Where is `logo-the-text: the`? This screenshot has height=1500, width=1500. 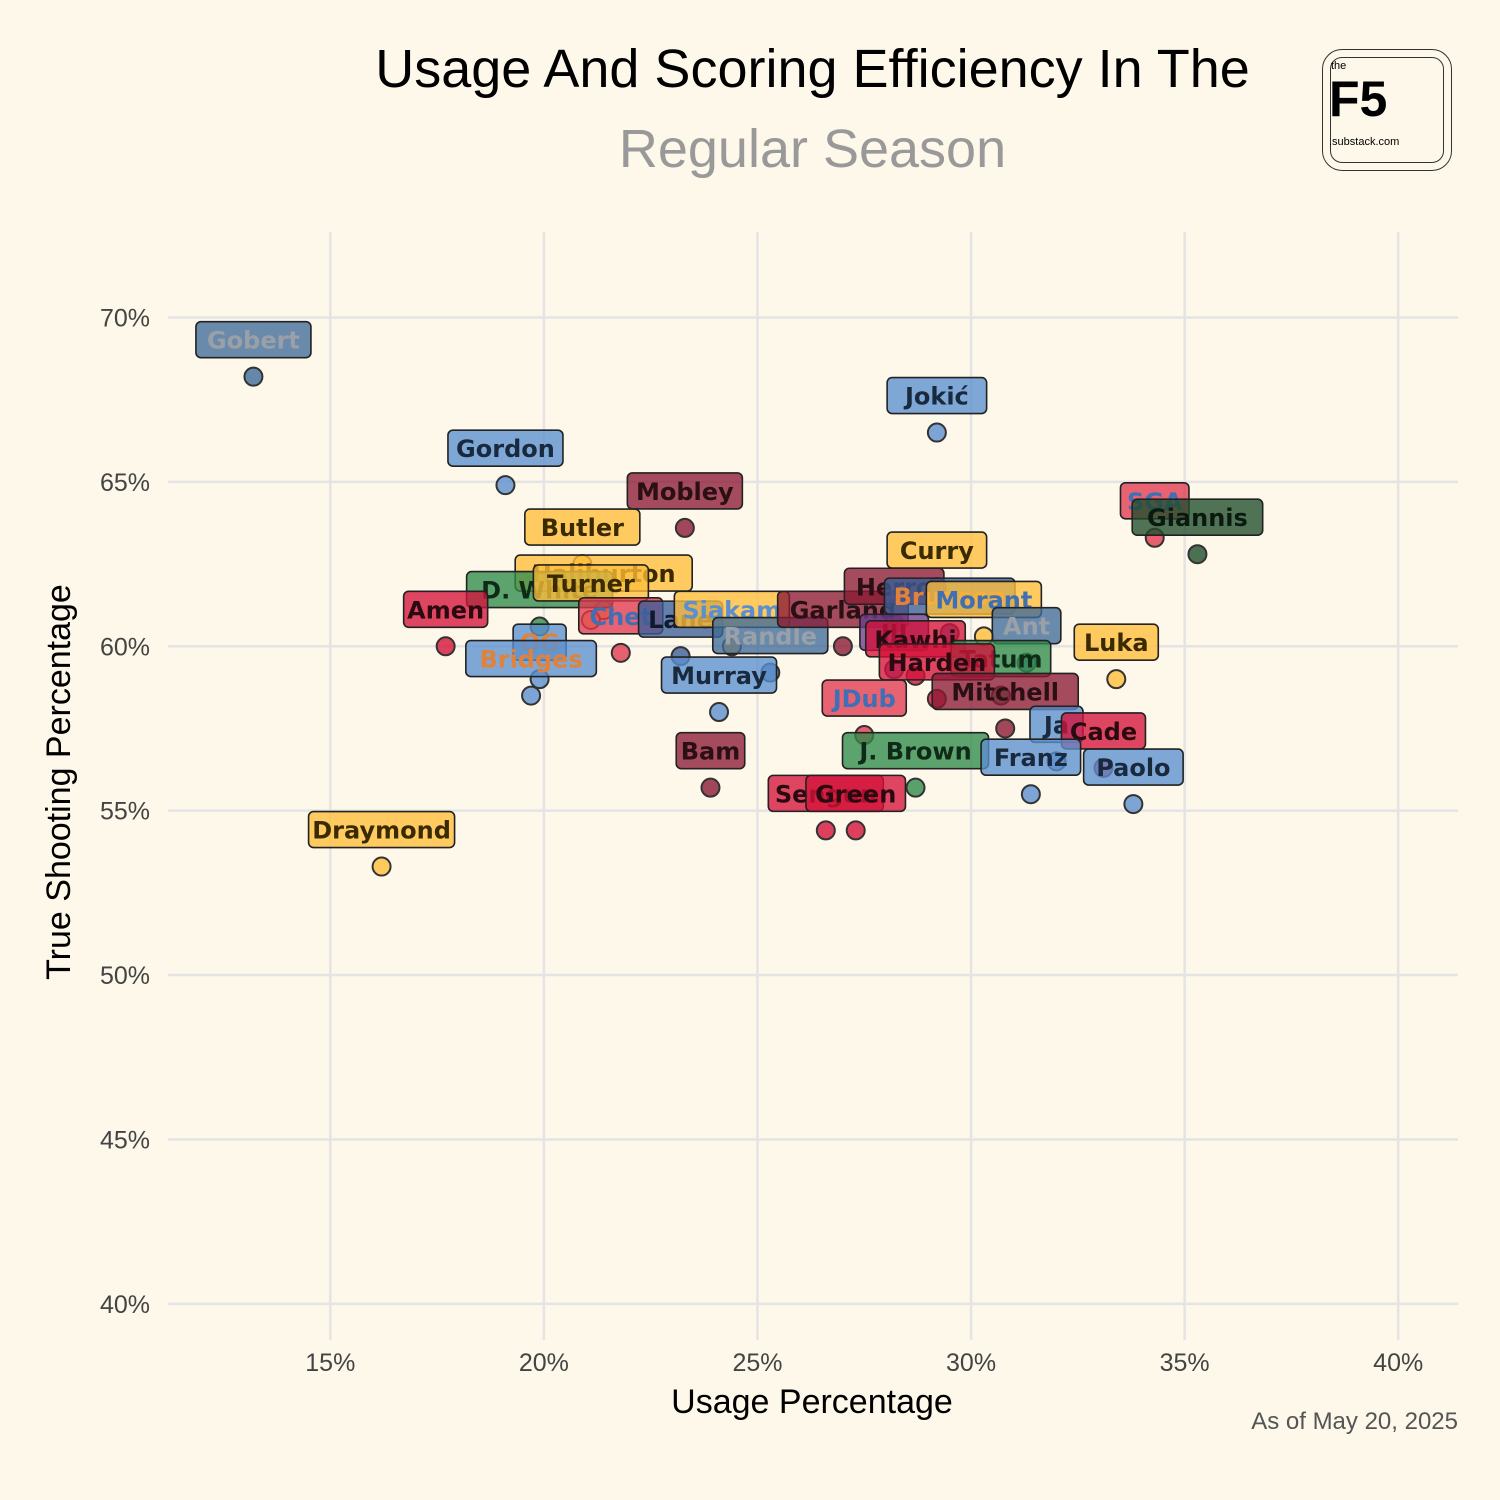 logo-the-text: the is located at coordinates (1339, 66).